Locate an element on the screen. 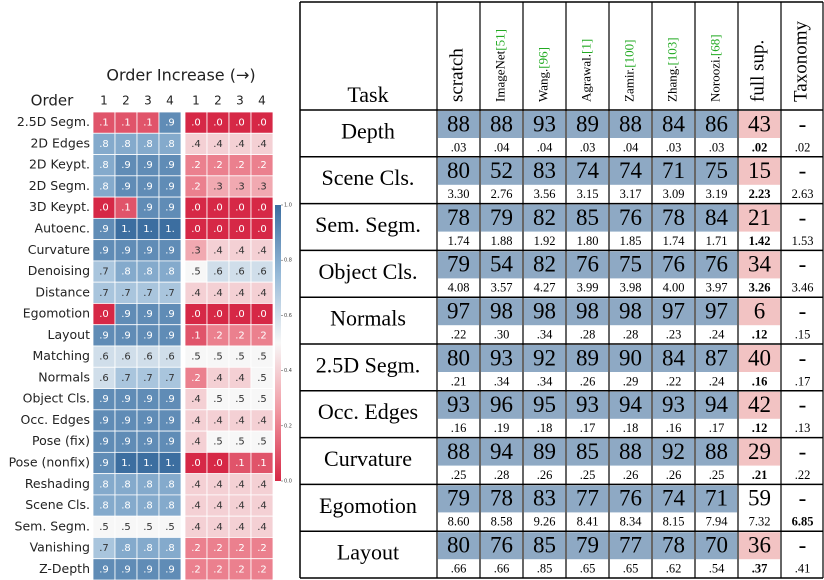 This screenshot has height=580, width=824. top-value: 74 is located at coordinates (588, 170).